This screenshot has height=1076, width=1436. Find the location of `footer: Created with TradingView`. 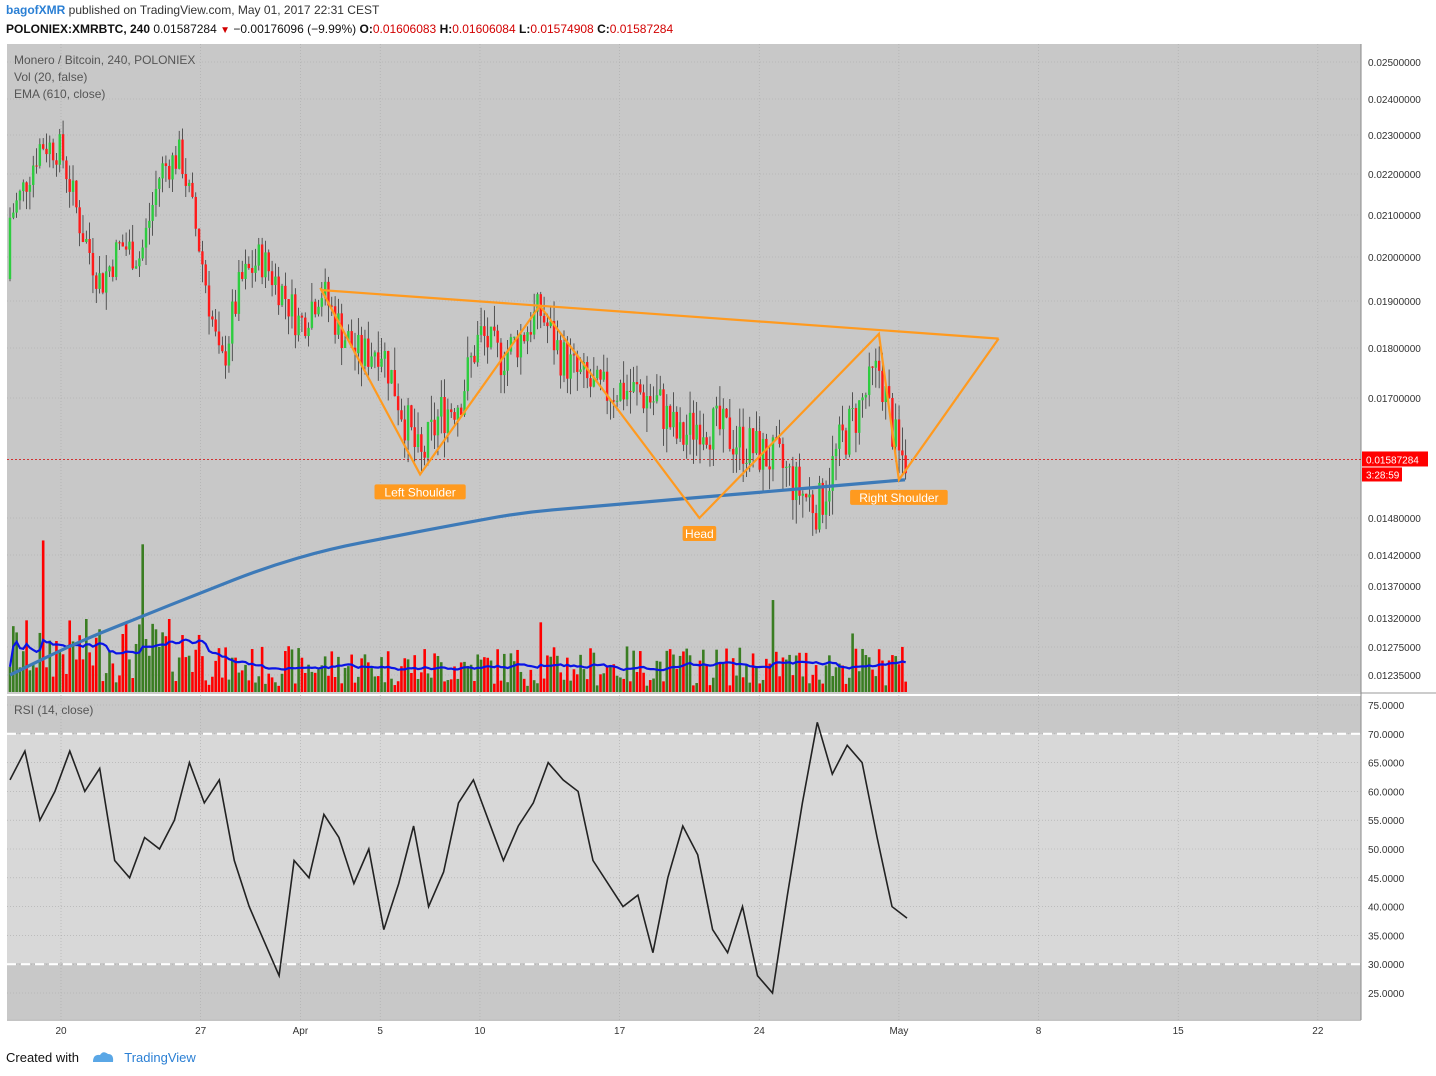

footer: Created with TradingView is located at coordinates (101, 1058).